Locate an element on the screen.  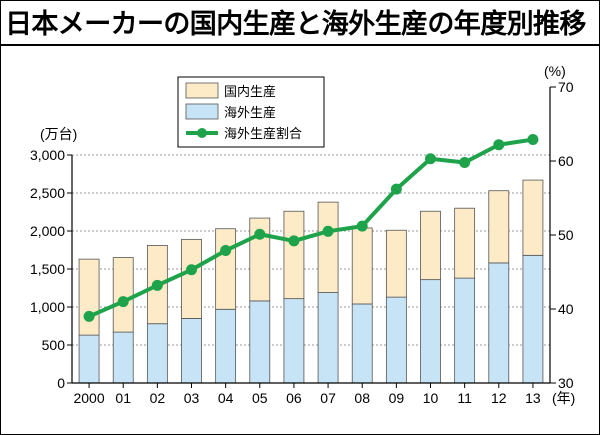
x-tick-label: 09 is located at coordinates (397, 398).